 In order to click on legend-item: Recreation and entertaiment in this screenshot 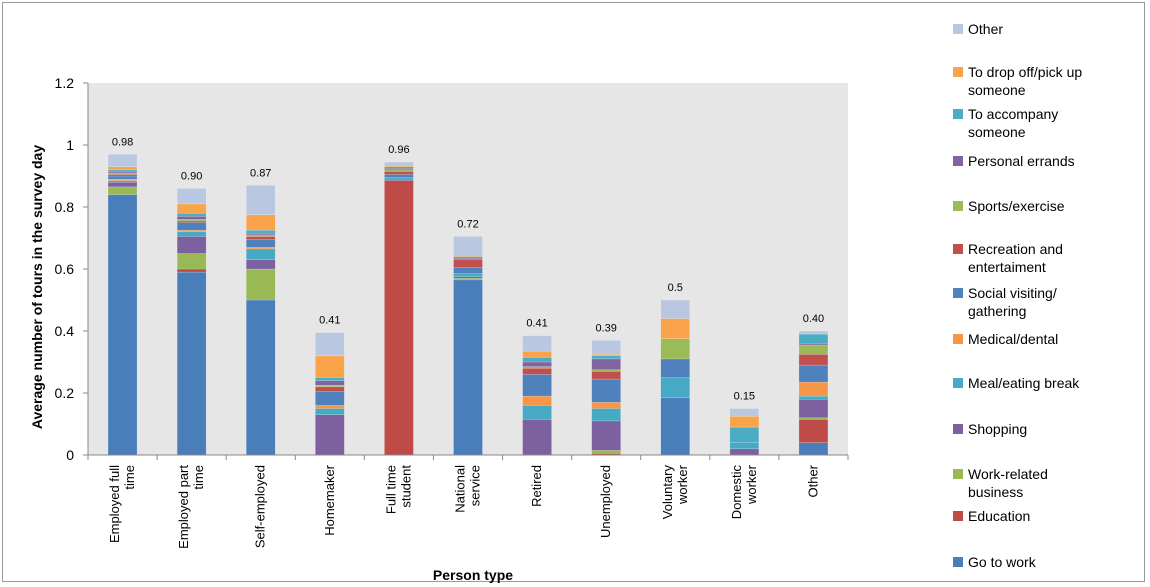, I will do `click(1008, 258)`.